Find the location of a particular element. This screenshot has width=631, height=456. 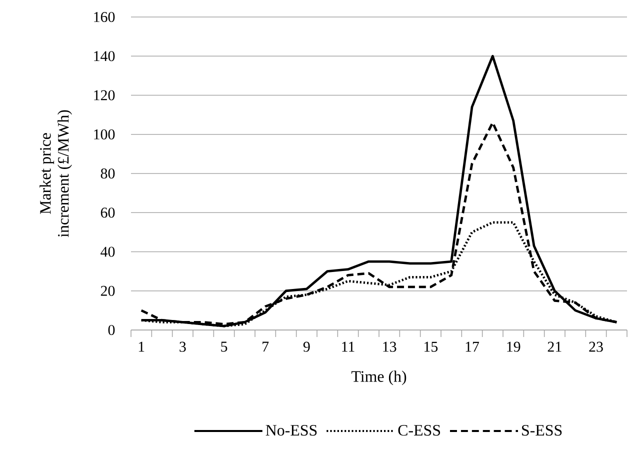

x-tick-label: 19 is located at coordinates (513, 347).